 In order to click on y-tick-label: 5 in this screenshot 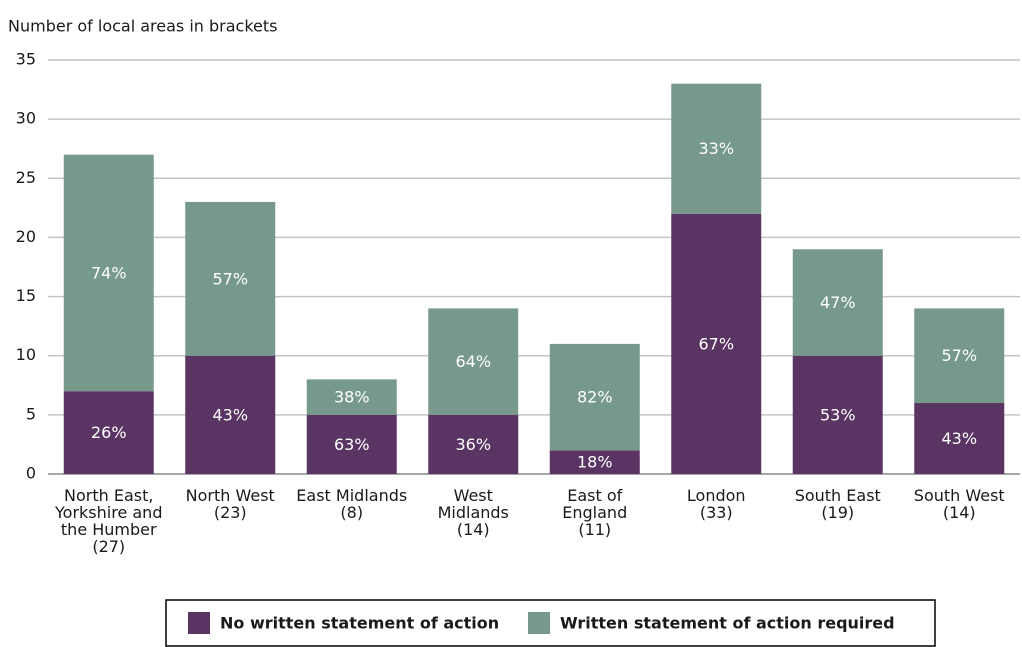, I will do `click(31, 413)`.